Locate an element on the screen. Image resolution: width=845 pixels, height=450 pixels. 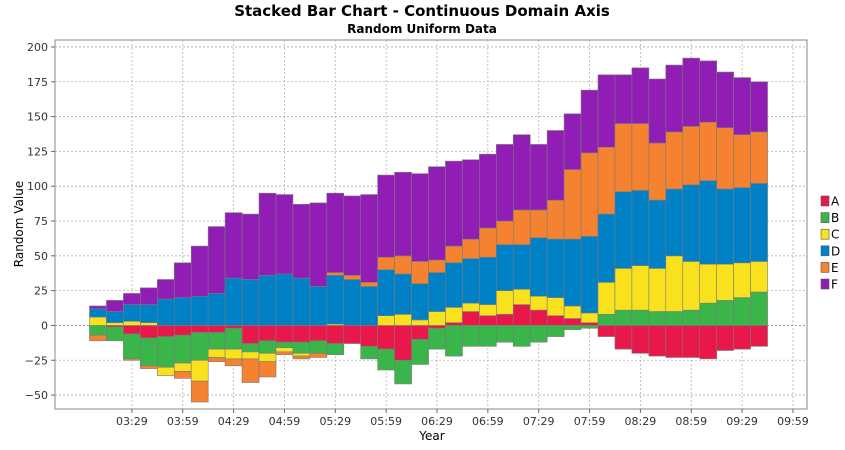
legend-label-c: C is located at coordinates (835, 235).